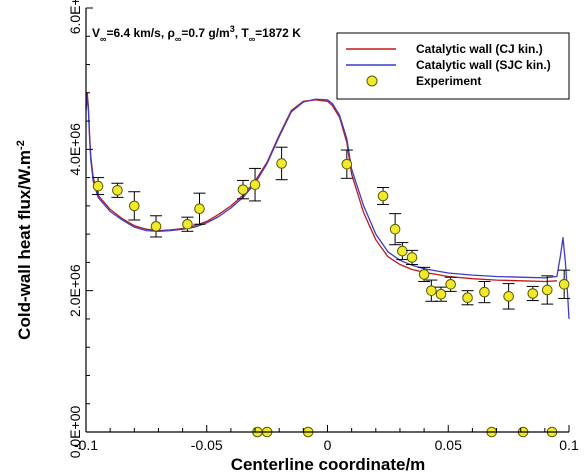 The height and width of the screenshot is (475, 586). Describe the element at coordinates (86, 445) in the screenshot. I see `x-tick-label: -0.1` at that location.